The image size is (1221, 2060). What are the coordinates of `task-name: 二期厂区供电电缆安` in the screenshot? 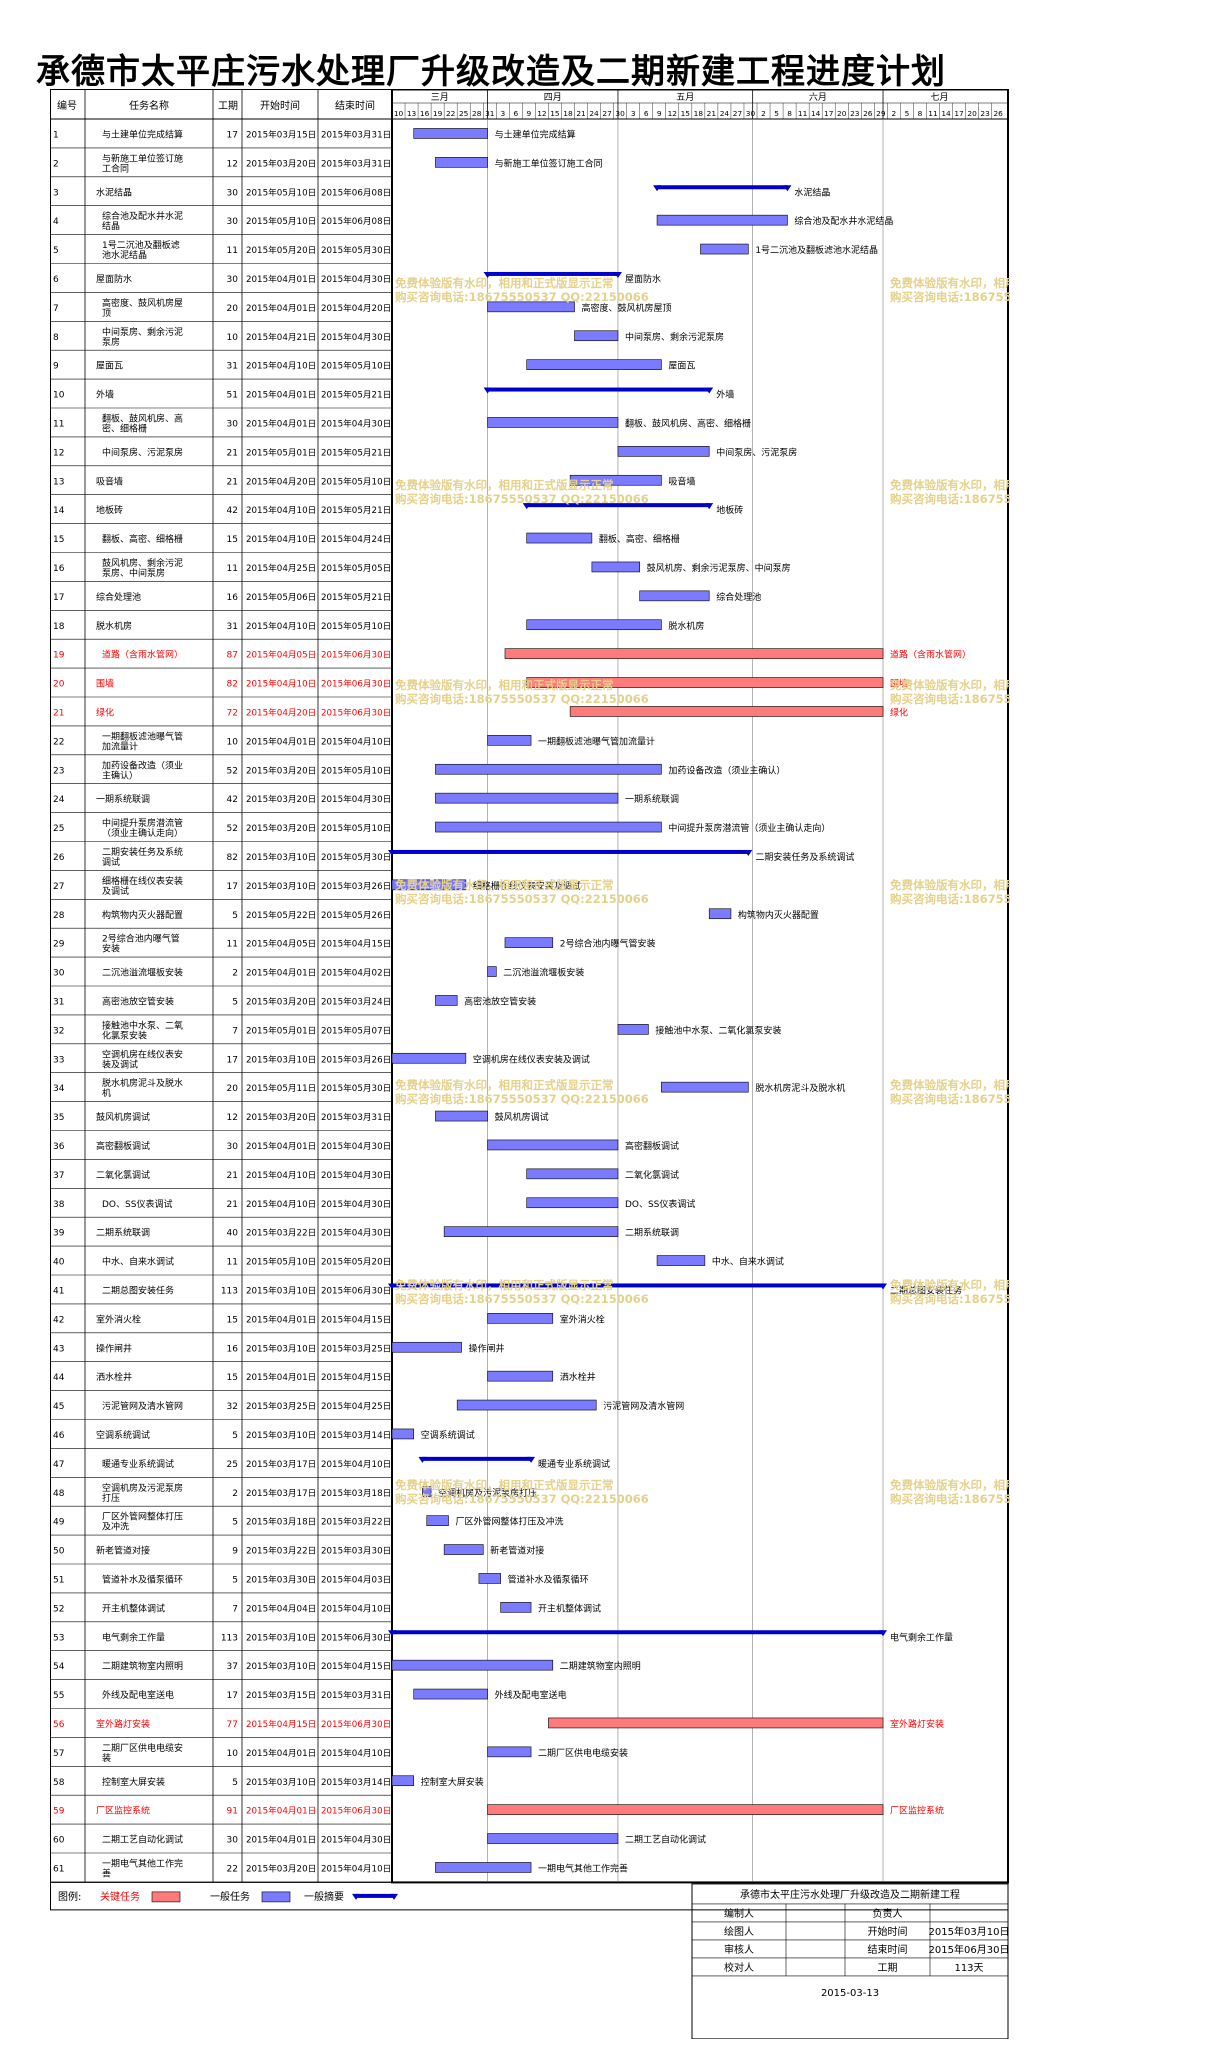 It's located at (142, 1748).